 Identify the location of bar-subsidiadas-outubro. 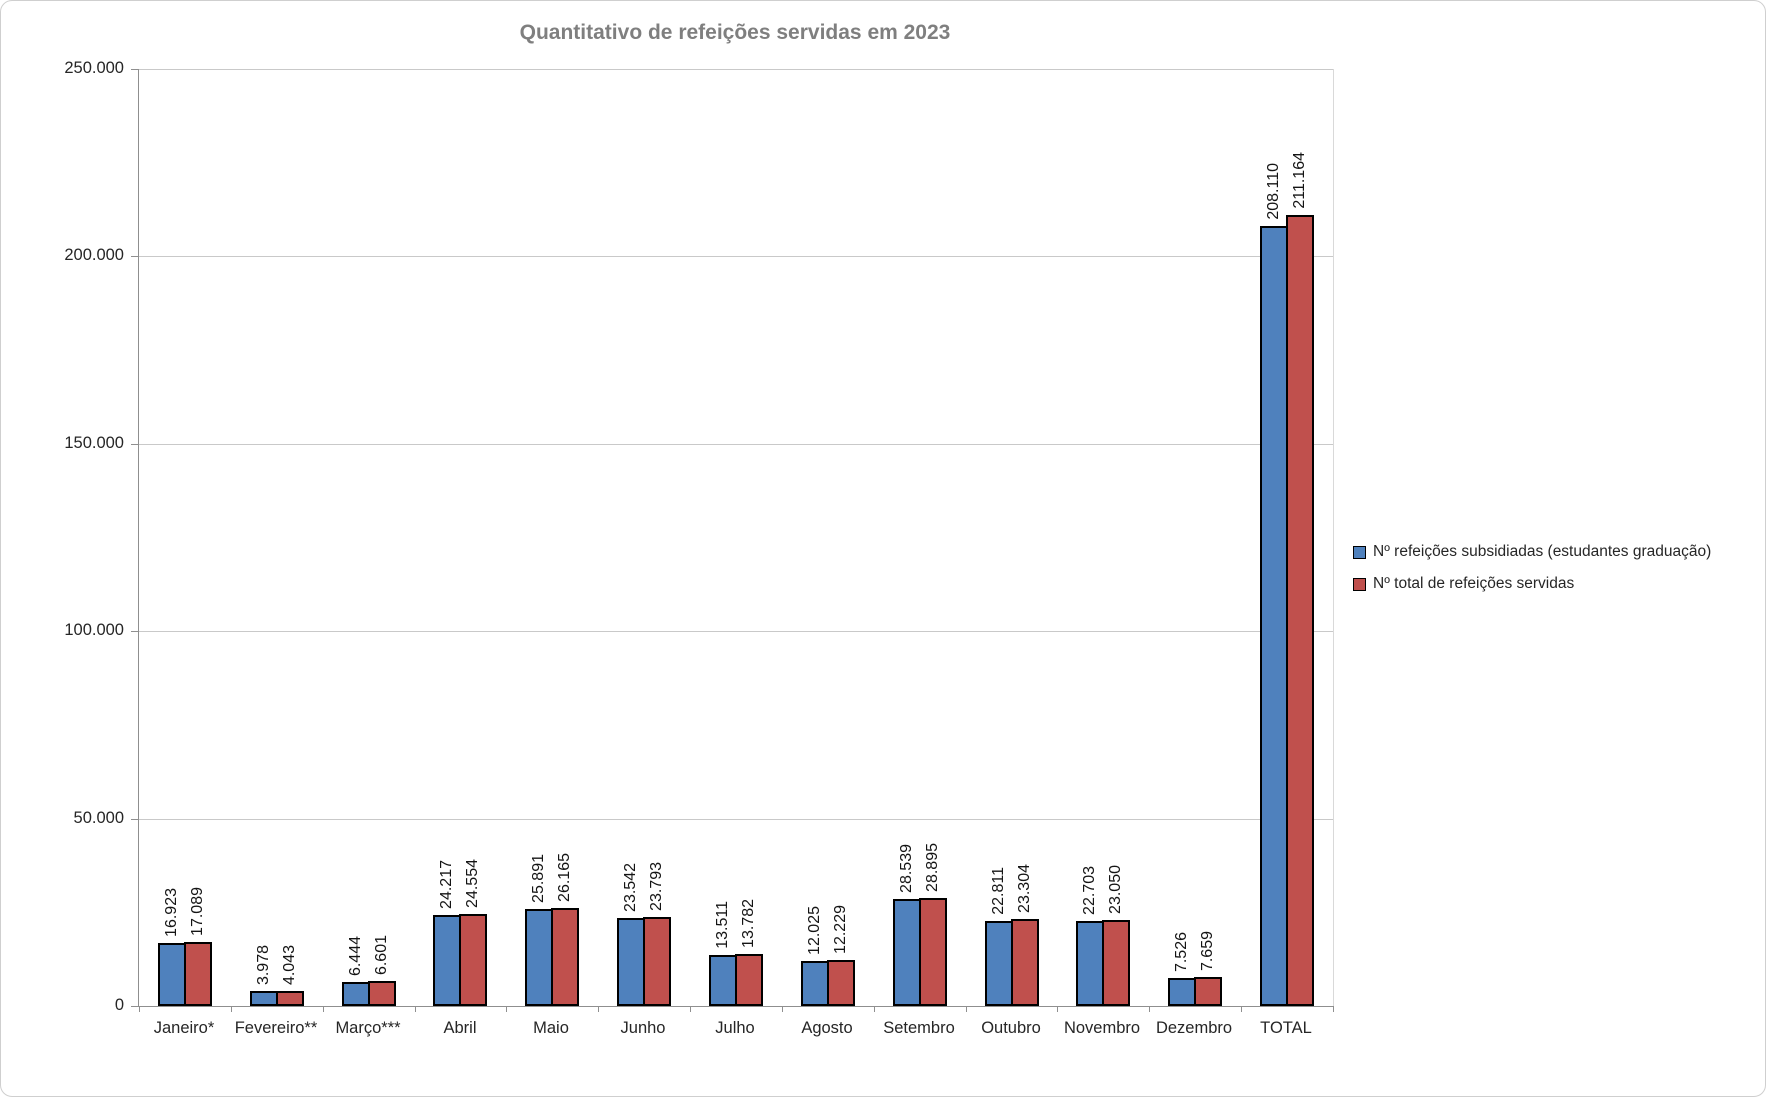
(999, 963).